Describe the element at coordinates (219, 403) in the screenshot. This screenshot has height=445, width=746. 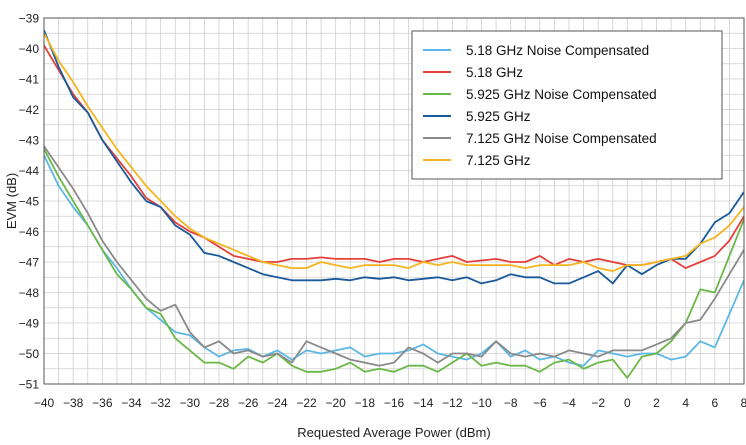
I see `x-tick-label: −28` at that location.